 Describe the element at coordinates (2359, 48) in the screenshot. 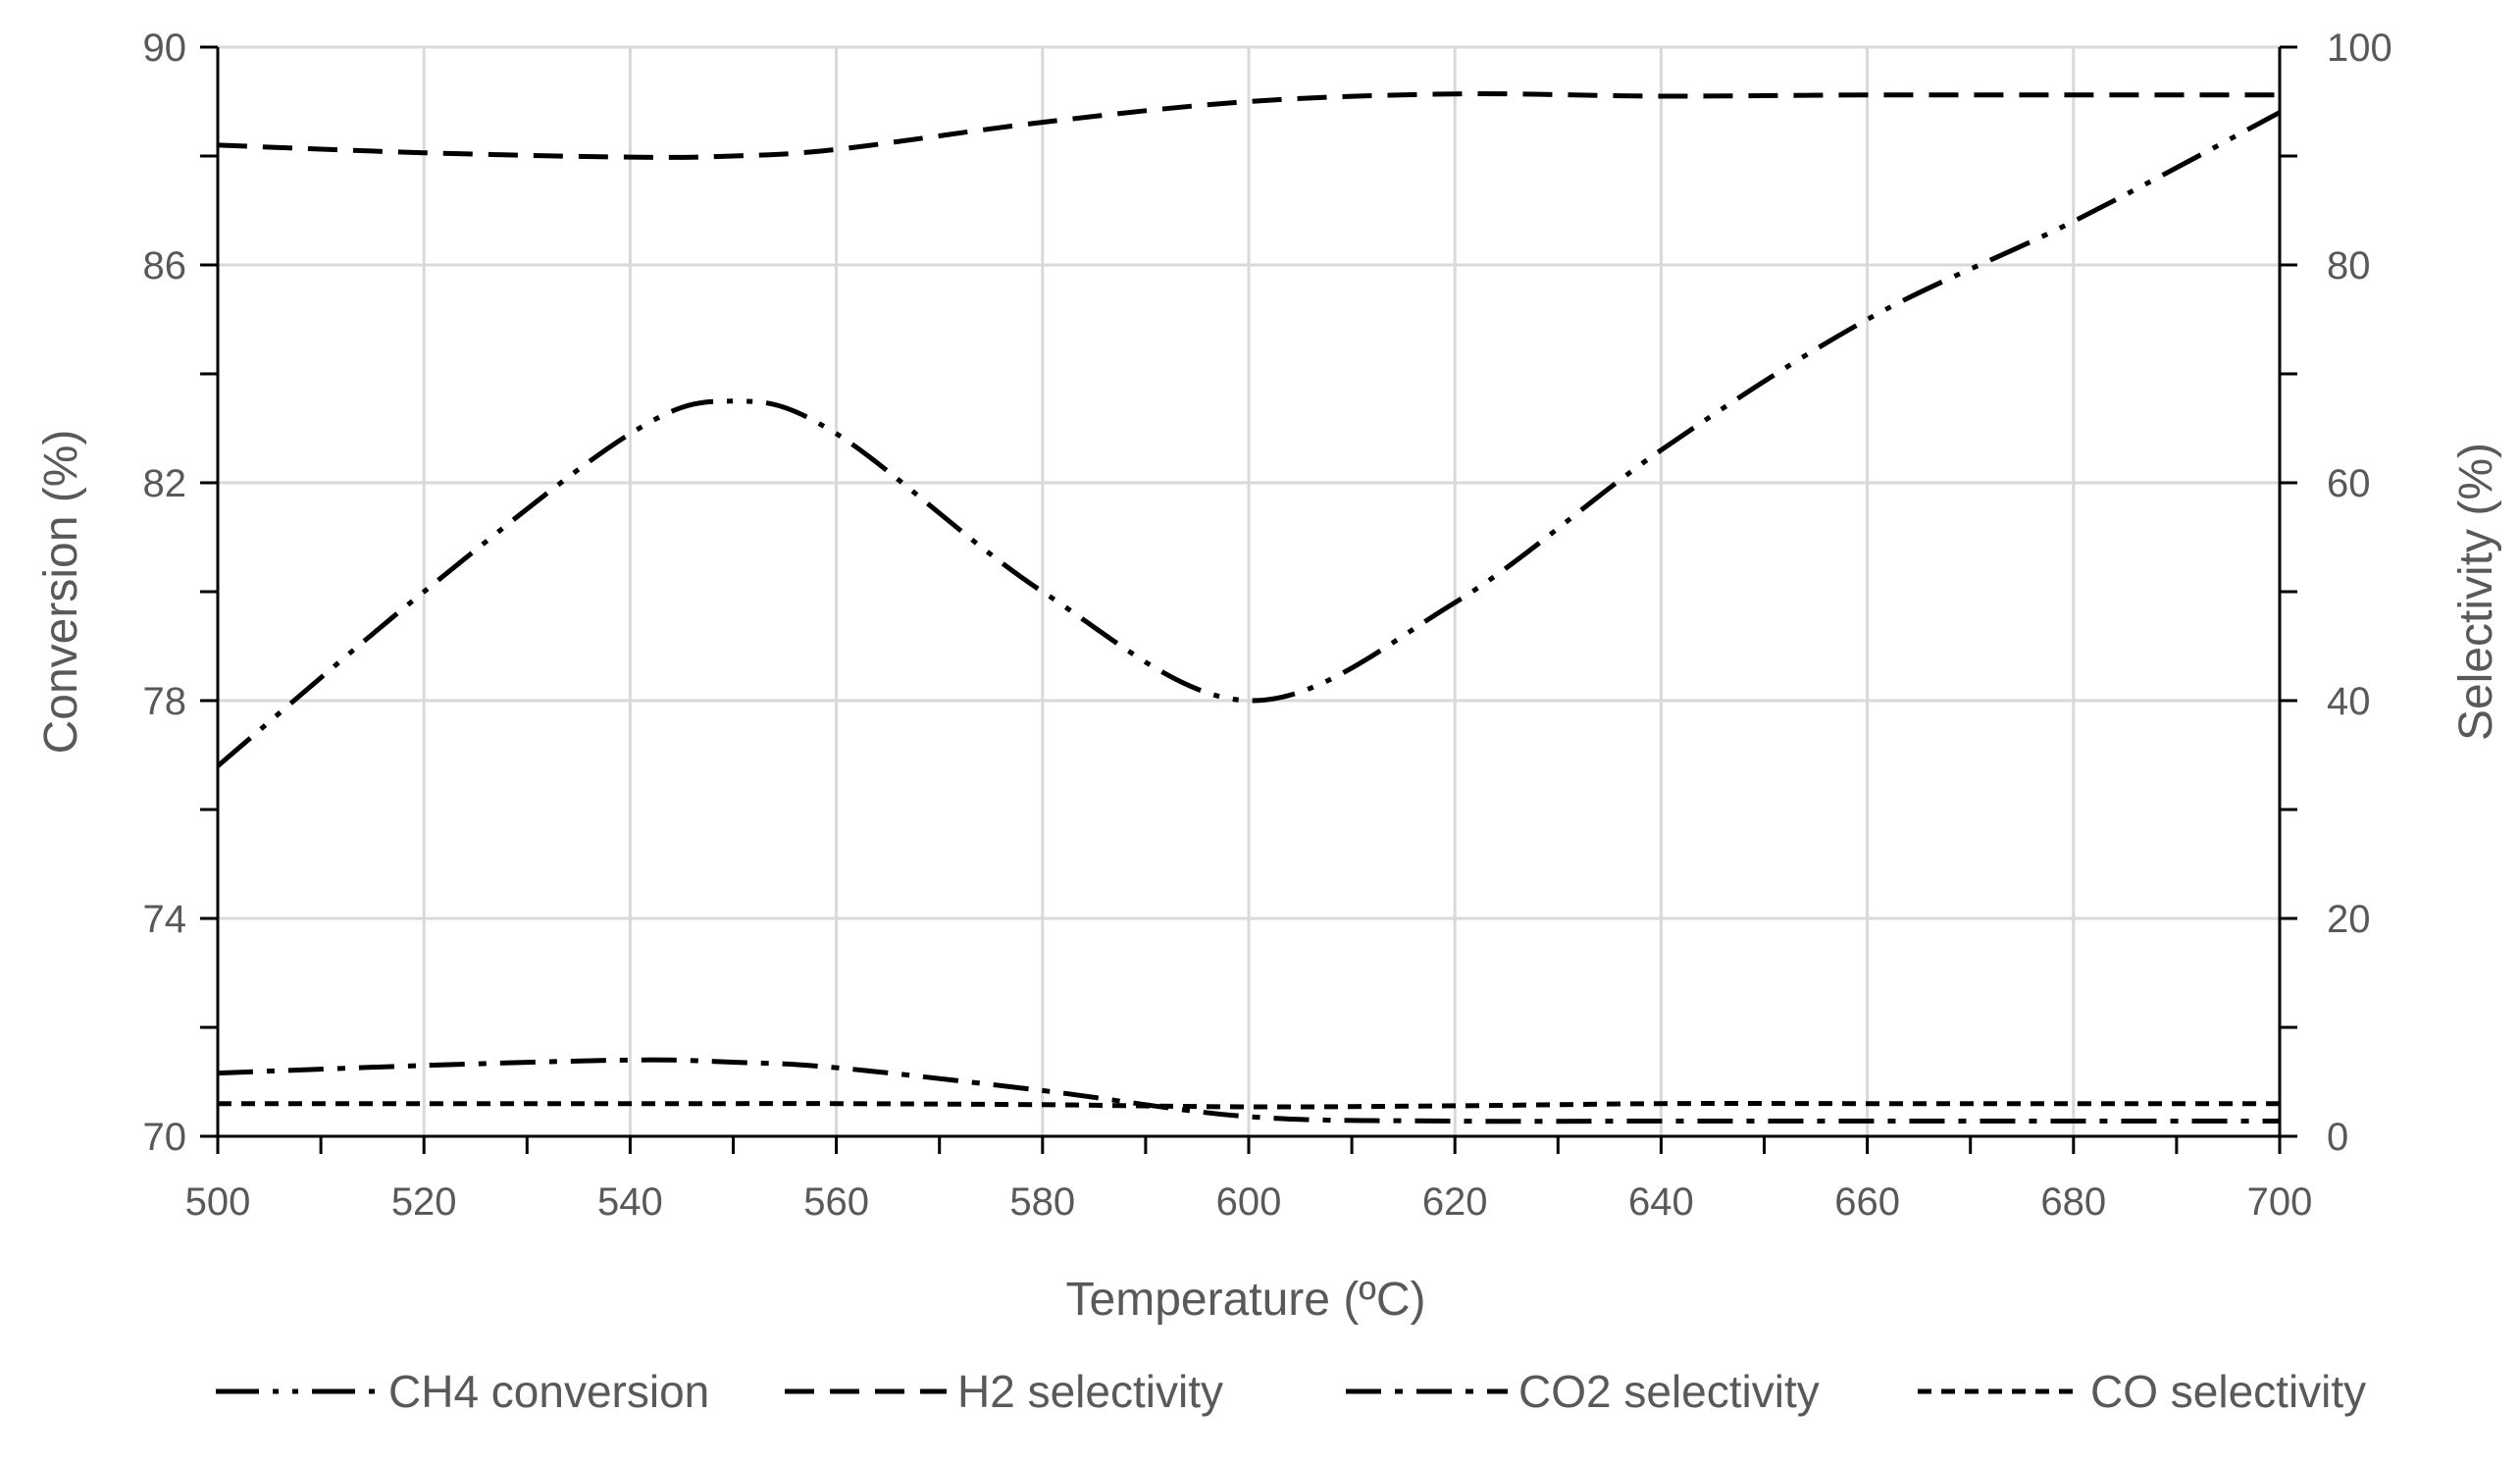

I see `y-right-tick-label: 100` at that location.